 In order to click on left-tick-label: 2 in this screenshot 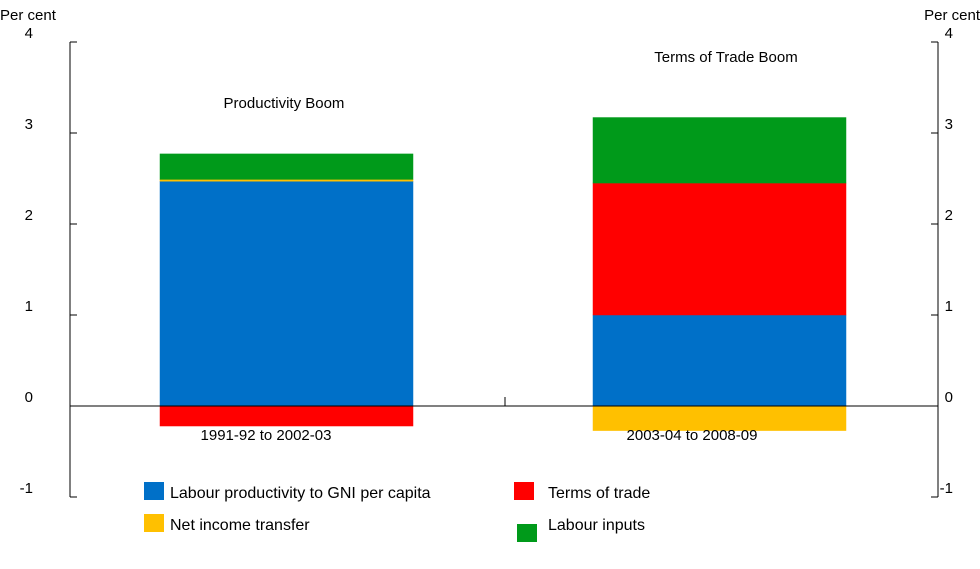, I will do `click(29, 215)`.